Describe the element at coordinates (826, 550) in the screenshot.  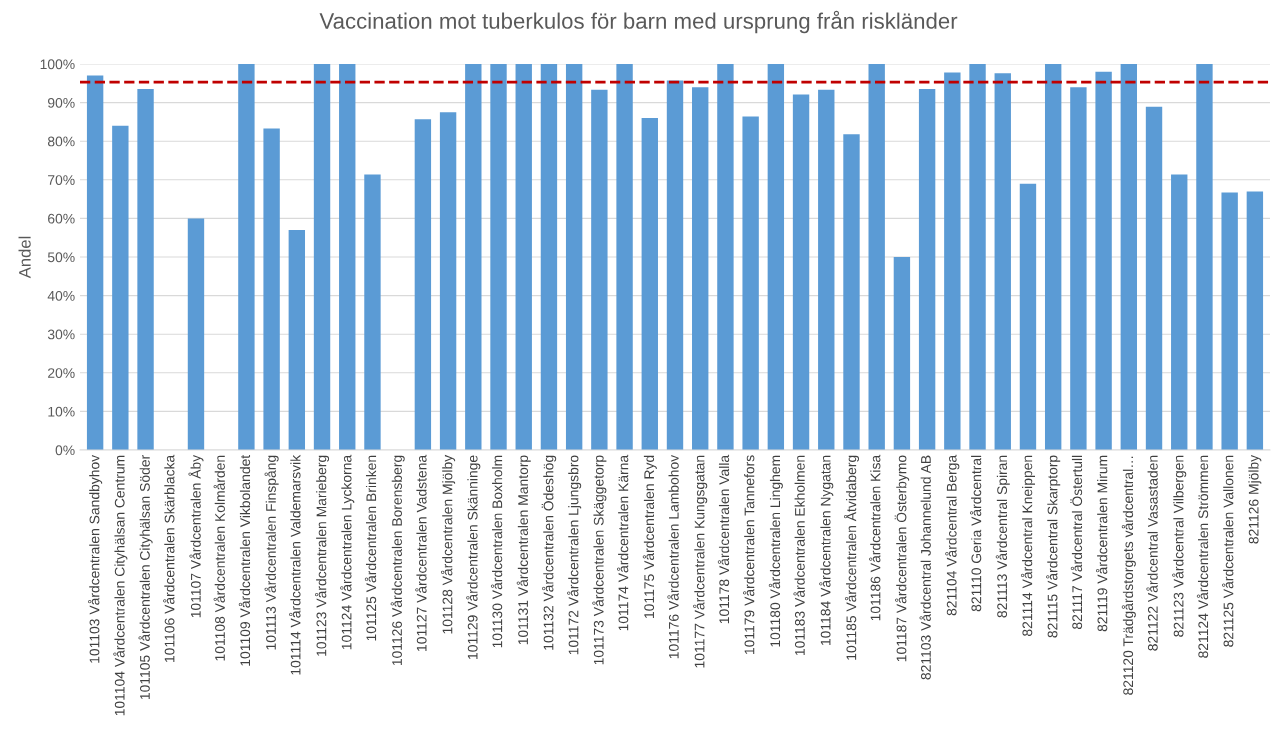
I see `x-tick-label: 101184 Vårdcentralen Nygatan` at that location.